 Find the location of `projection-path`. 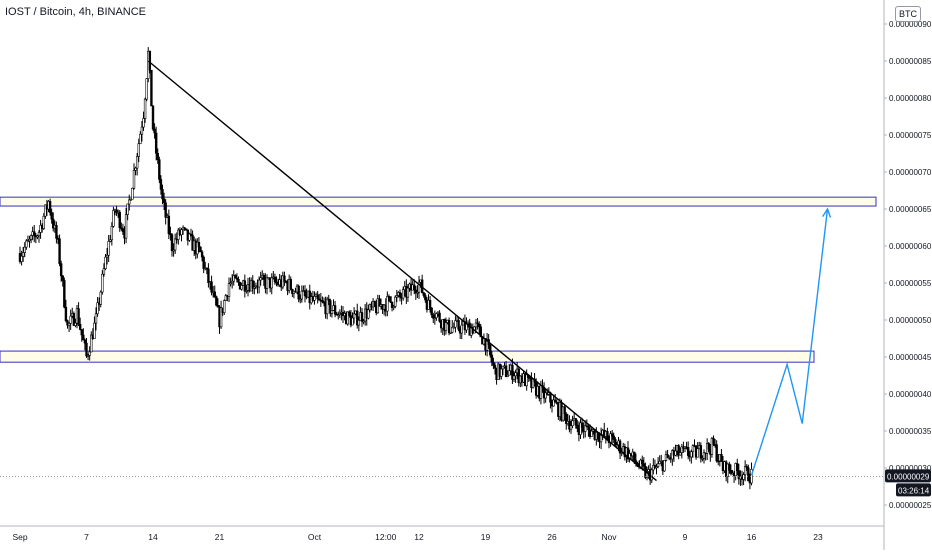

projection-path is located at coordinates (789, 342).